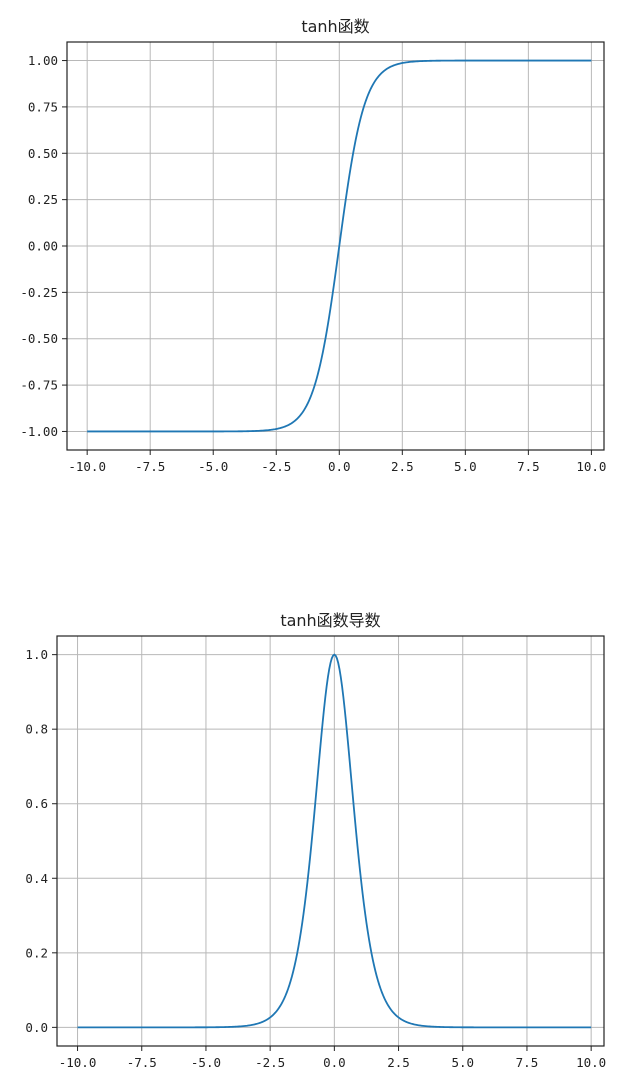 The width and height of the screenshot is (633, 1092). What do you see at coordinates (36, 1027) in the screenshot?
I see `y-tick-label: 0.0` at bounding box center [36, 1027].